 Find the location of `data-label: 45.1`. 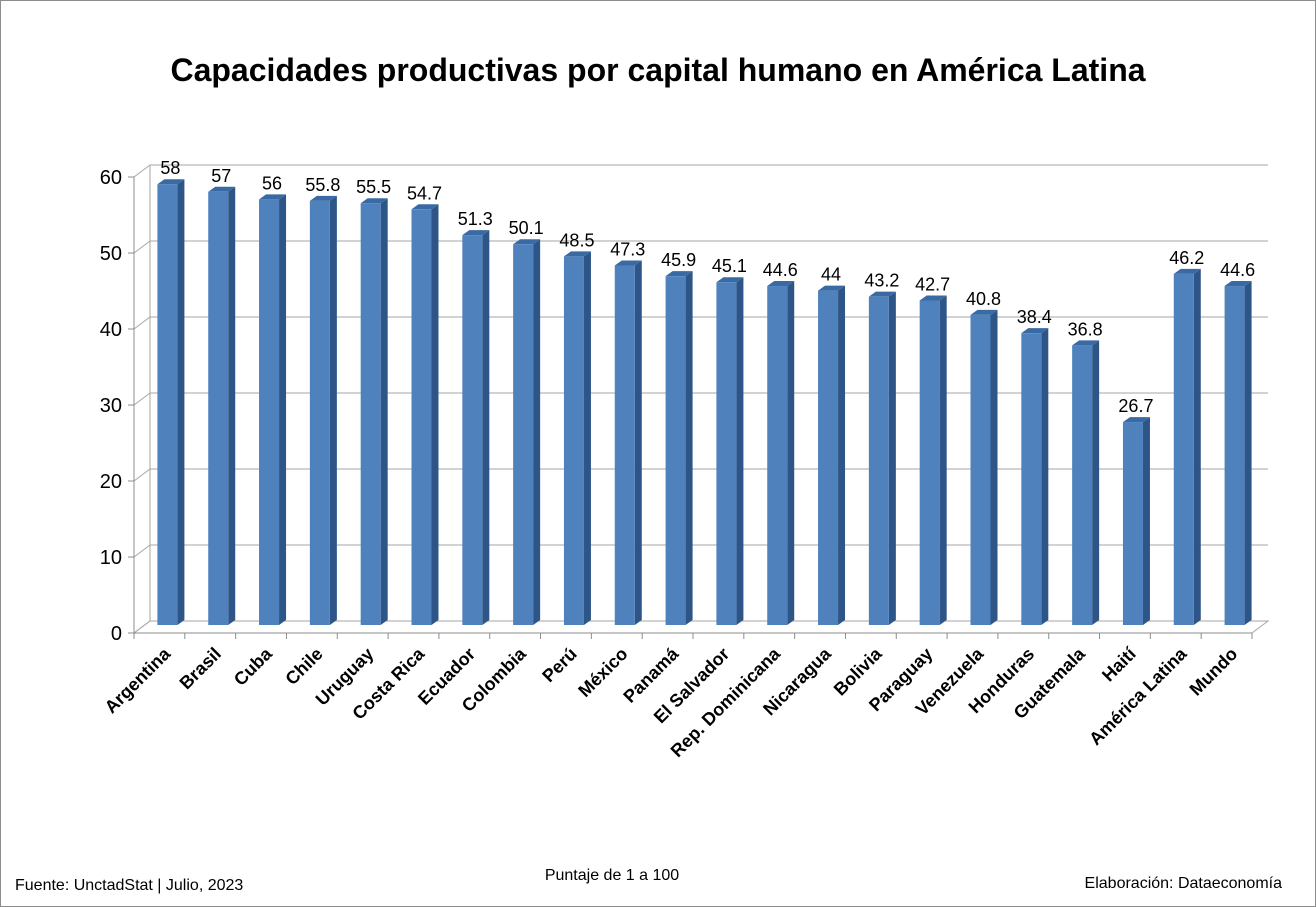

data-label: 45.1 is located at coordinates (729, 266).